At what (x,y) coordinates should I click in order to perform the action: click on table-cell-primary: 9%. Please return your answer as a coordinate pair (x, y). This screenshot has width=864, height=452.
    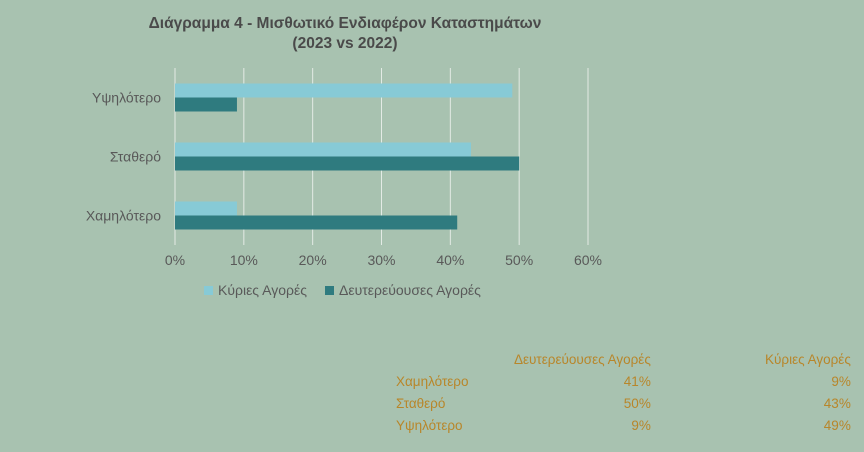
    Looking at the image, I should click on (841, 381).